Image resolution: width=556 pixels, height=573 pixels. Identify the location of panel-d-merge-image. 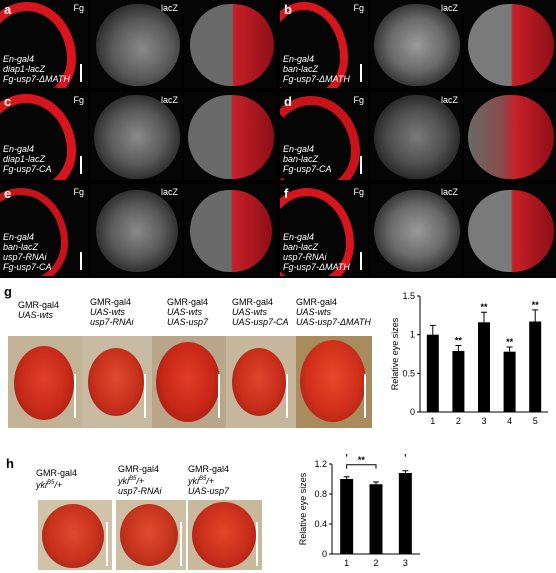
(510, 136).